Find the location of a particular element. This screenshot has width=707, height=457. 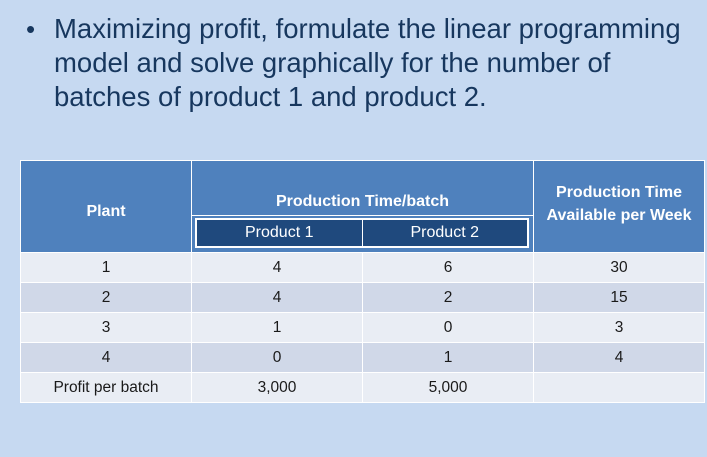

plant-cell: 4 is located at coordinates (106, 357).